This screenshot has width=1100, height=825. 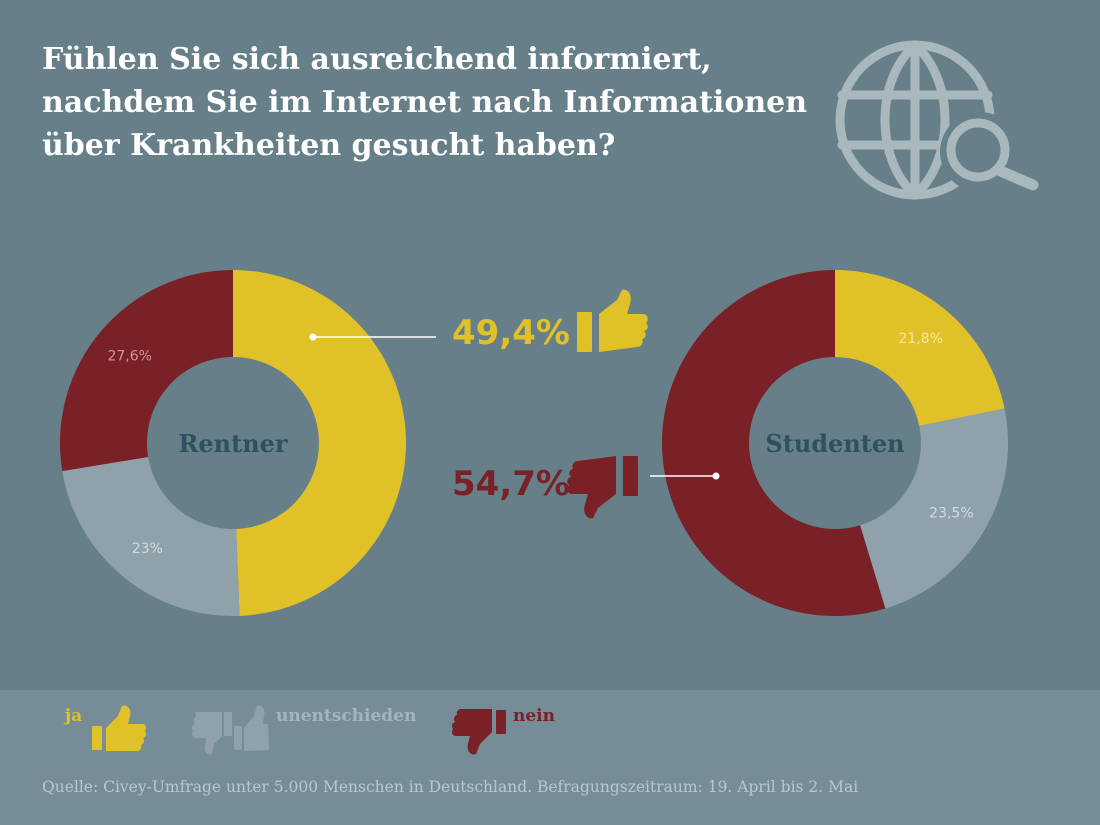 What do you see at coordinates (612, 320) in the screenshot?
I see `thumbs-up-icon` at bounding box center [612, 320].